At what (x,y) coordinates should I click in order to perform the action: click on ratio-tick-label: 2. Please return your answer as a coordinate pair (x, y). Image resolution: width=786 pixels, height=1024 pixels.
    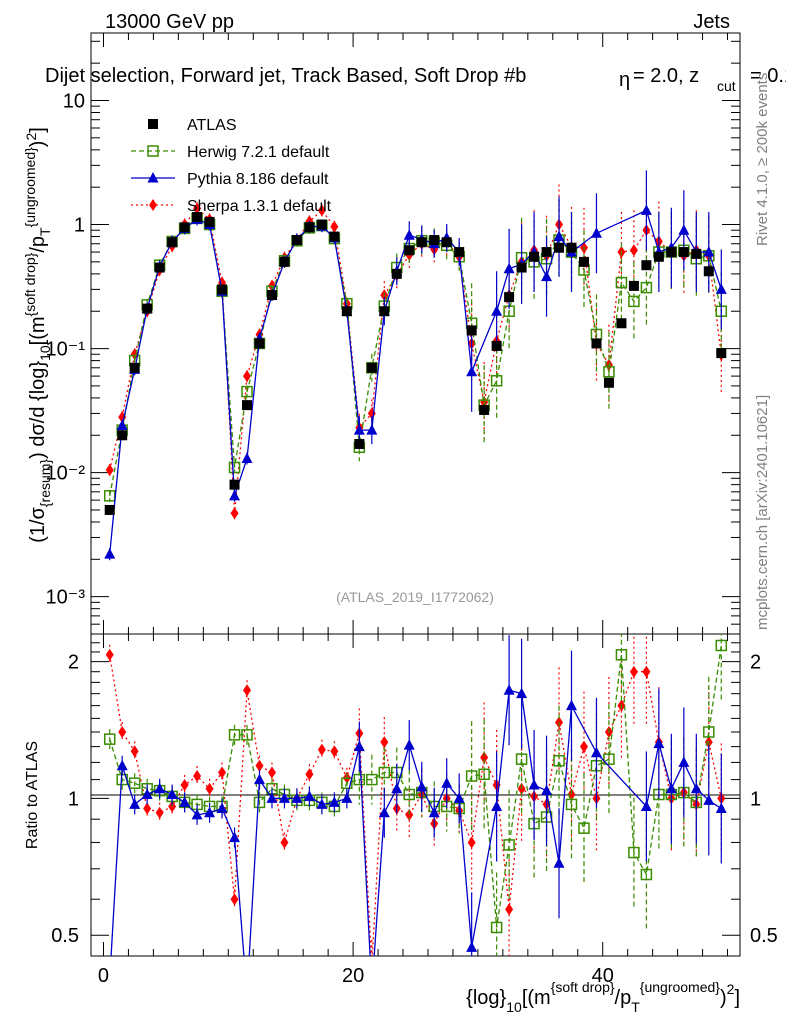
    Looking at the image, I should click on (73, 663).